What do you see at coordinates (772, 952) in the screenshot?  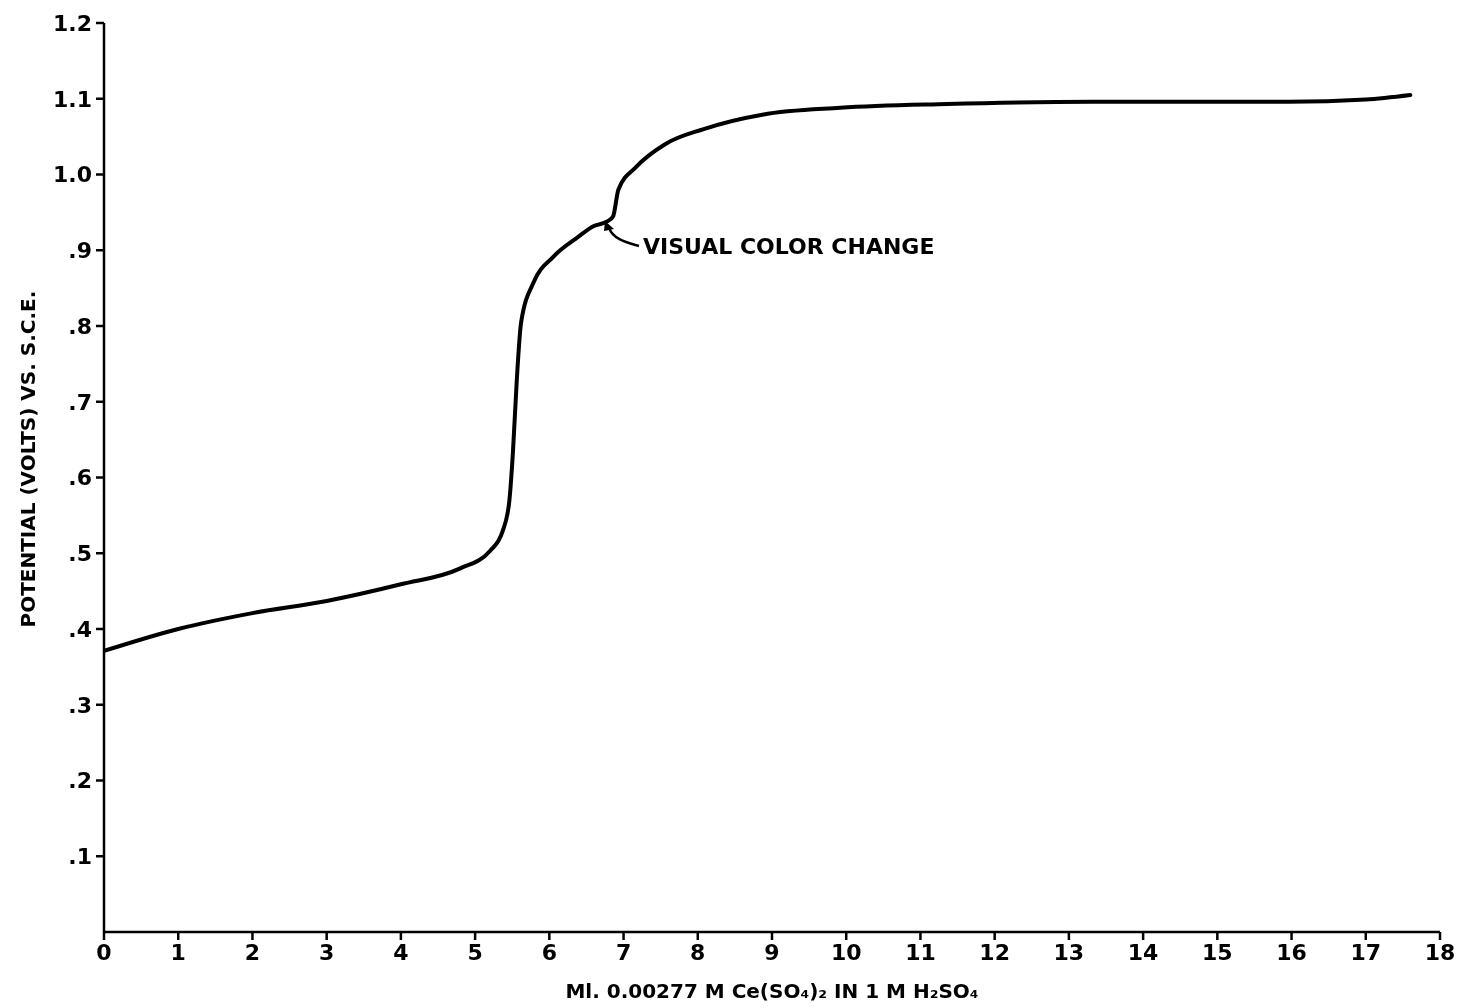 I see `x-tick-label: 9` at bounding box center [772, 952].